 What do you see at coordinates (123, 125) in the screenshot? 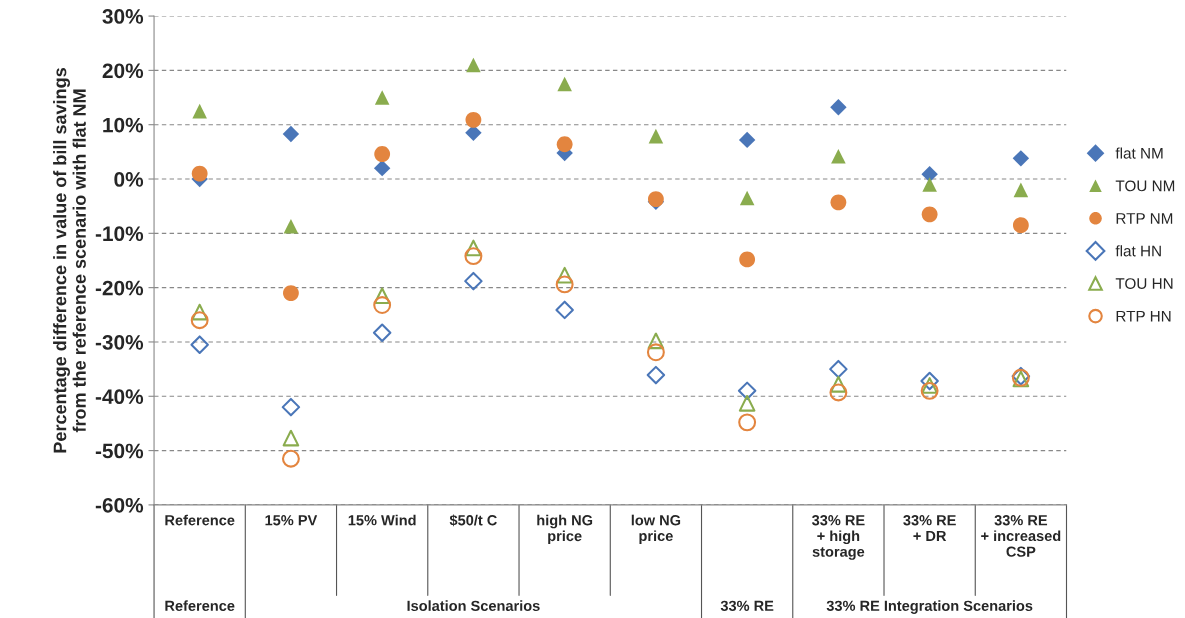
I see `y-tick-label: 10%` at bounding box center [123, 125].